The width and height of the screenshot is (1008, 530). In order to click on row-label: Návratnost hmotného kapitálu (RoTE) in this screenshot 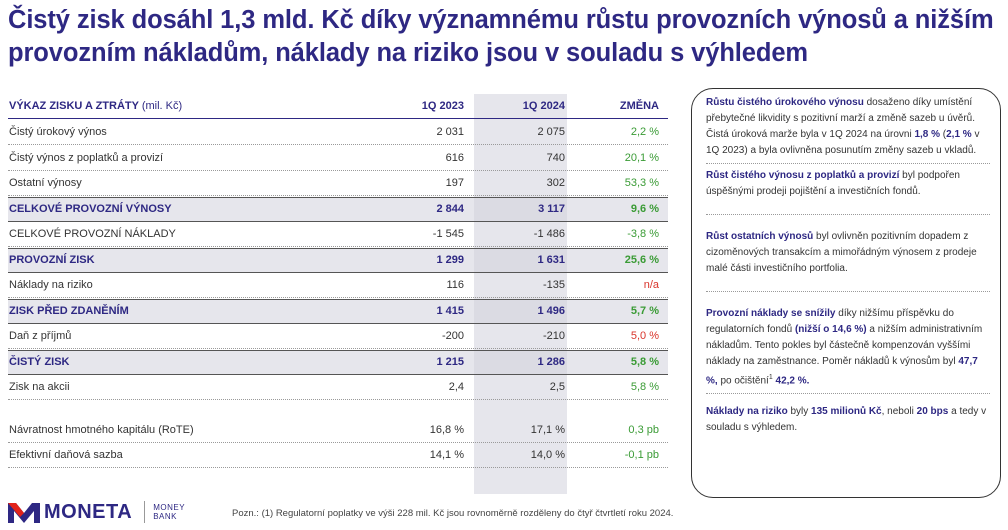, I will do `click(101, 429)`.